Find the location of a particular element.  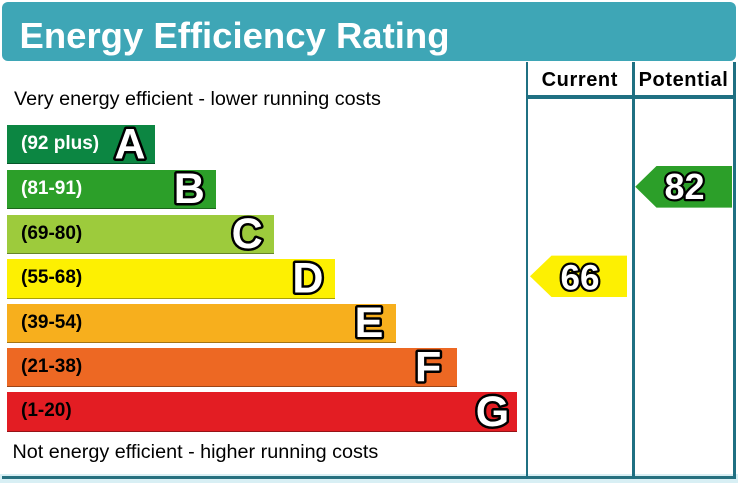

svg-text: 82 is located at coordinates (684, 186).